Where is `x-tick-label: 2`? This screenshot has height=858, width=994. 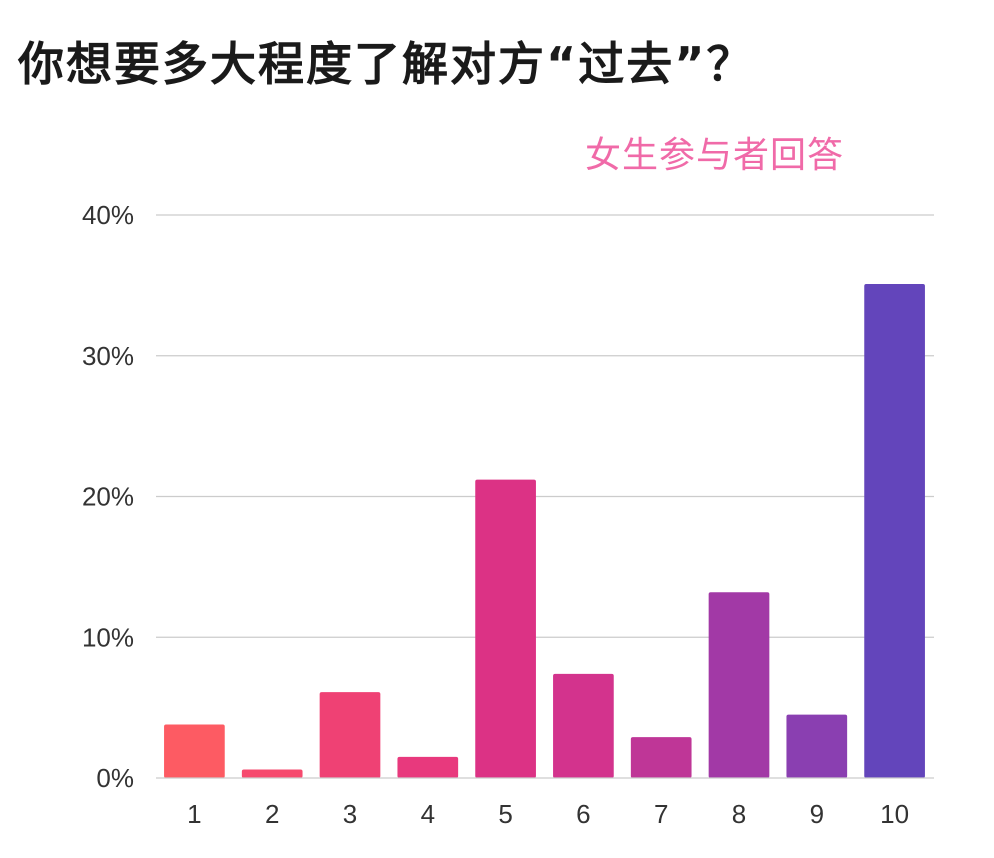 x-tick-label: 2 is located at coordinates (272, 814).